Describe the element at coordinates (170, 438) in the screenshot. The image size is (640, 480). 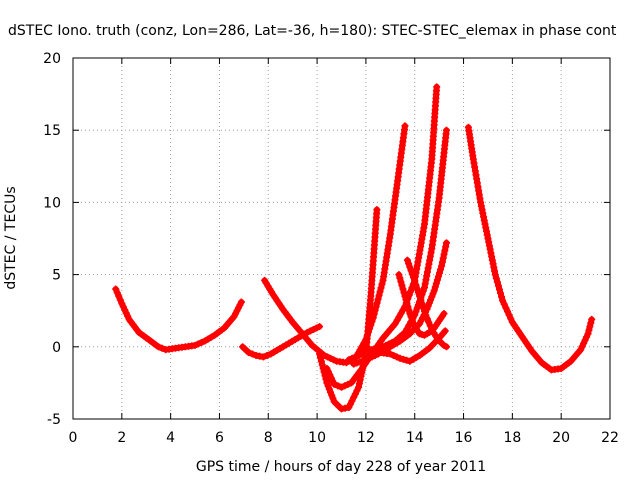
I see `x-tick-label: 4` at that location.